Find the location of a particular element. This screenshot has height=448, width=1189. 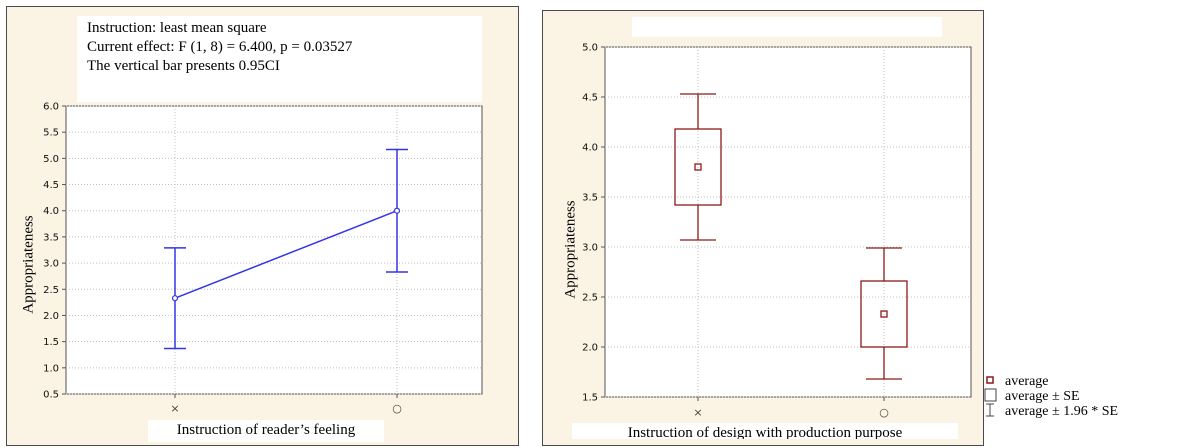

left-y-tick-label: 2.5 is located at coordinates (51, 290).